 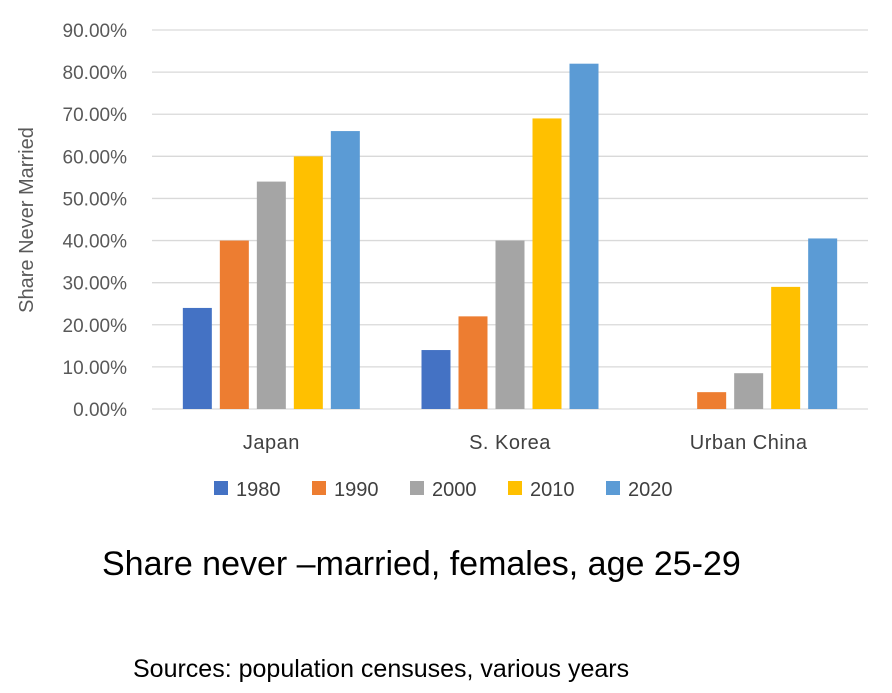 I want to click on chart-caption-title: Share never –married, females, age 25-29, so click(x=421, y=564).